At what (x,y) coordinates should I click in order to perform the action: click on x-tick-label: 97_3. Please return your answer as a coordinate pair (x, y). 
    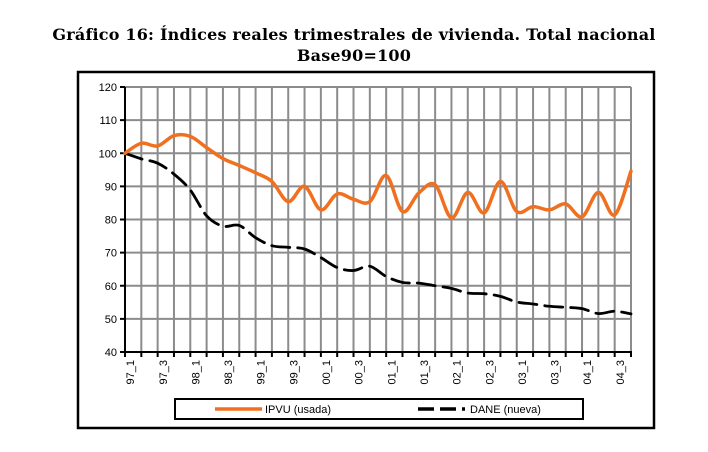
    Looking at the image, I should click on (164, 372).